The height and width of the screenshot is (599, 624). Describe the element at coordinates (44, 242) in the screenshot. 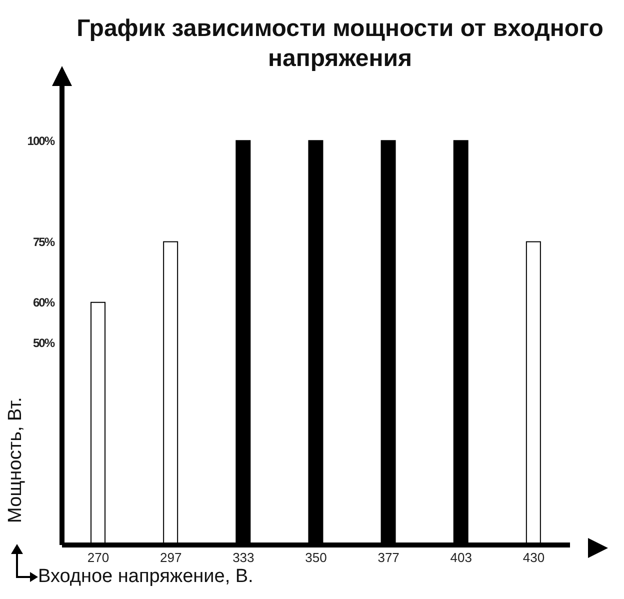

I see `y-tick-label: 75%` at that location.